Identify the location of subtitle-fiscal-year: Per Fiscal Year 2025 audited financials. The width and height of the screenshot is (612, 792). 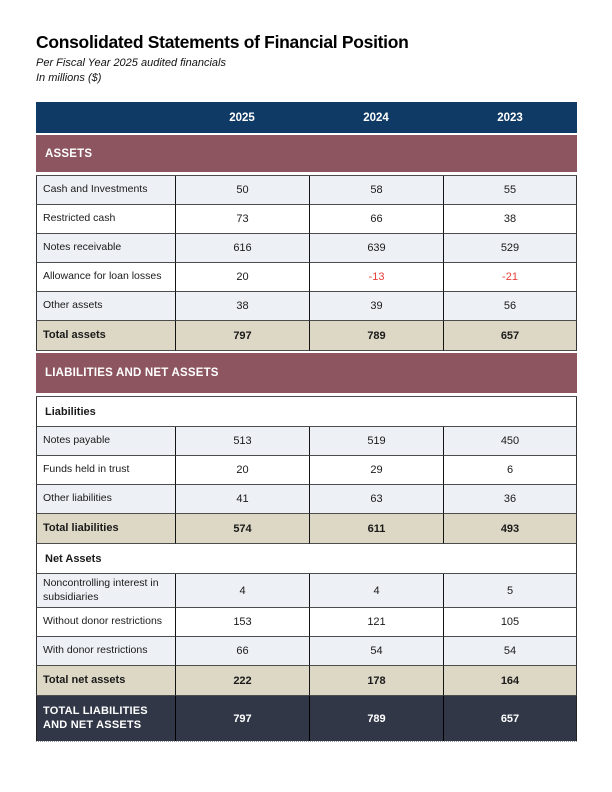
(131, 63).